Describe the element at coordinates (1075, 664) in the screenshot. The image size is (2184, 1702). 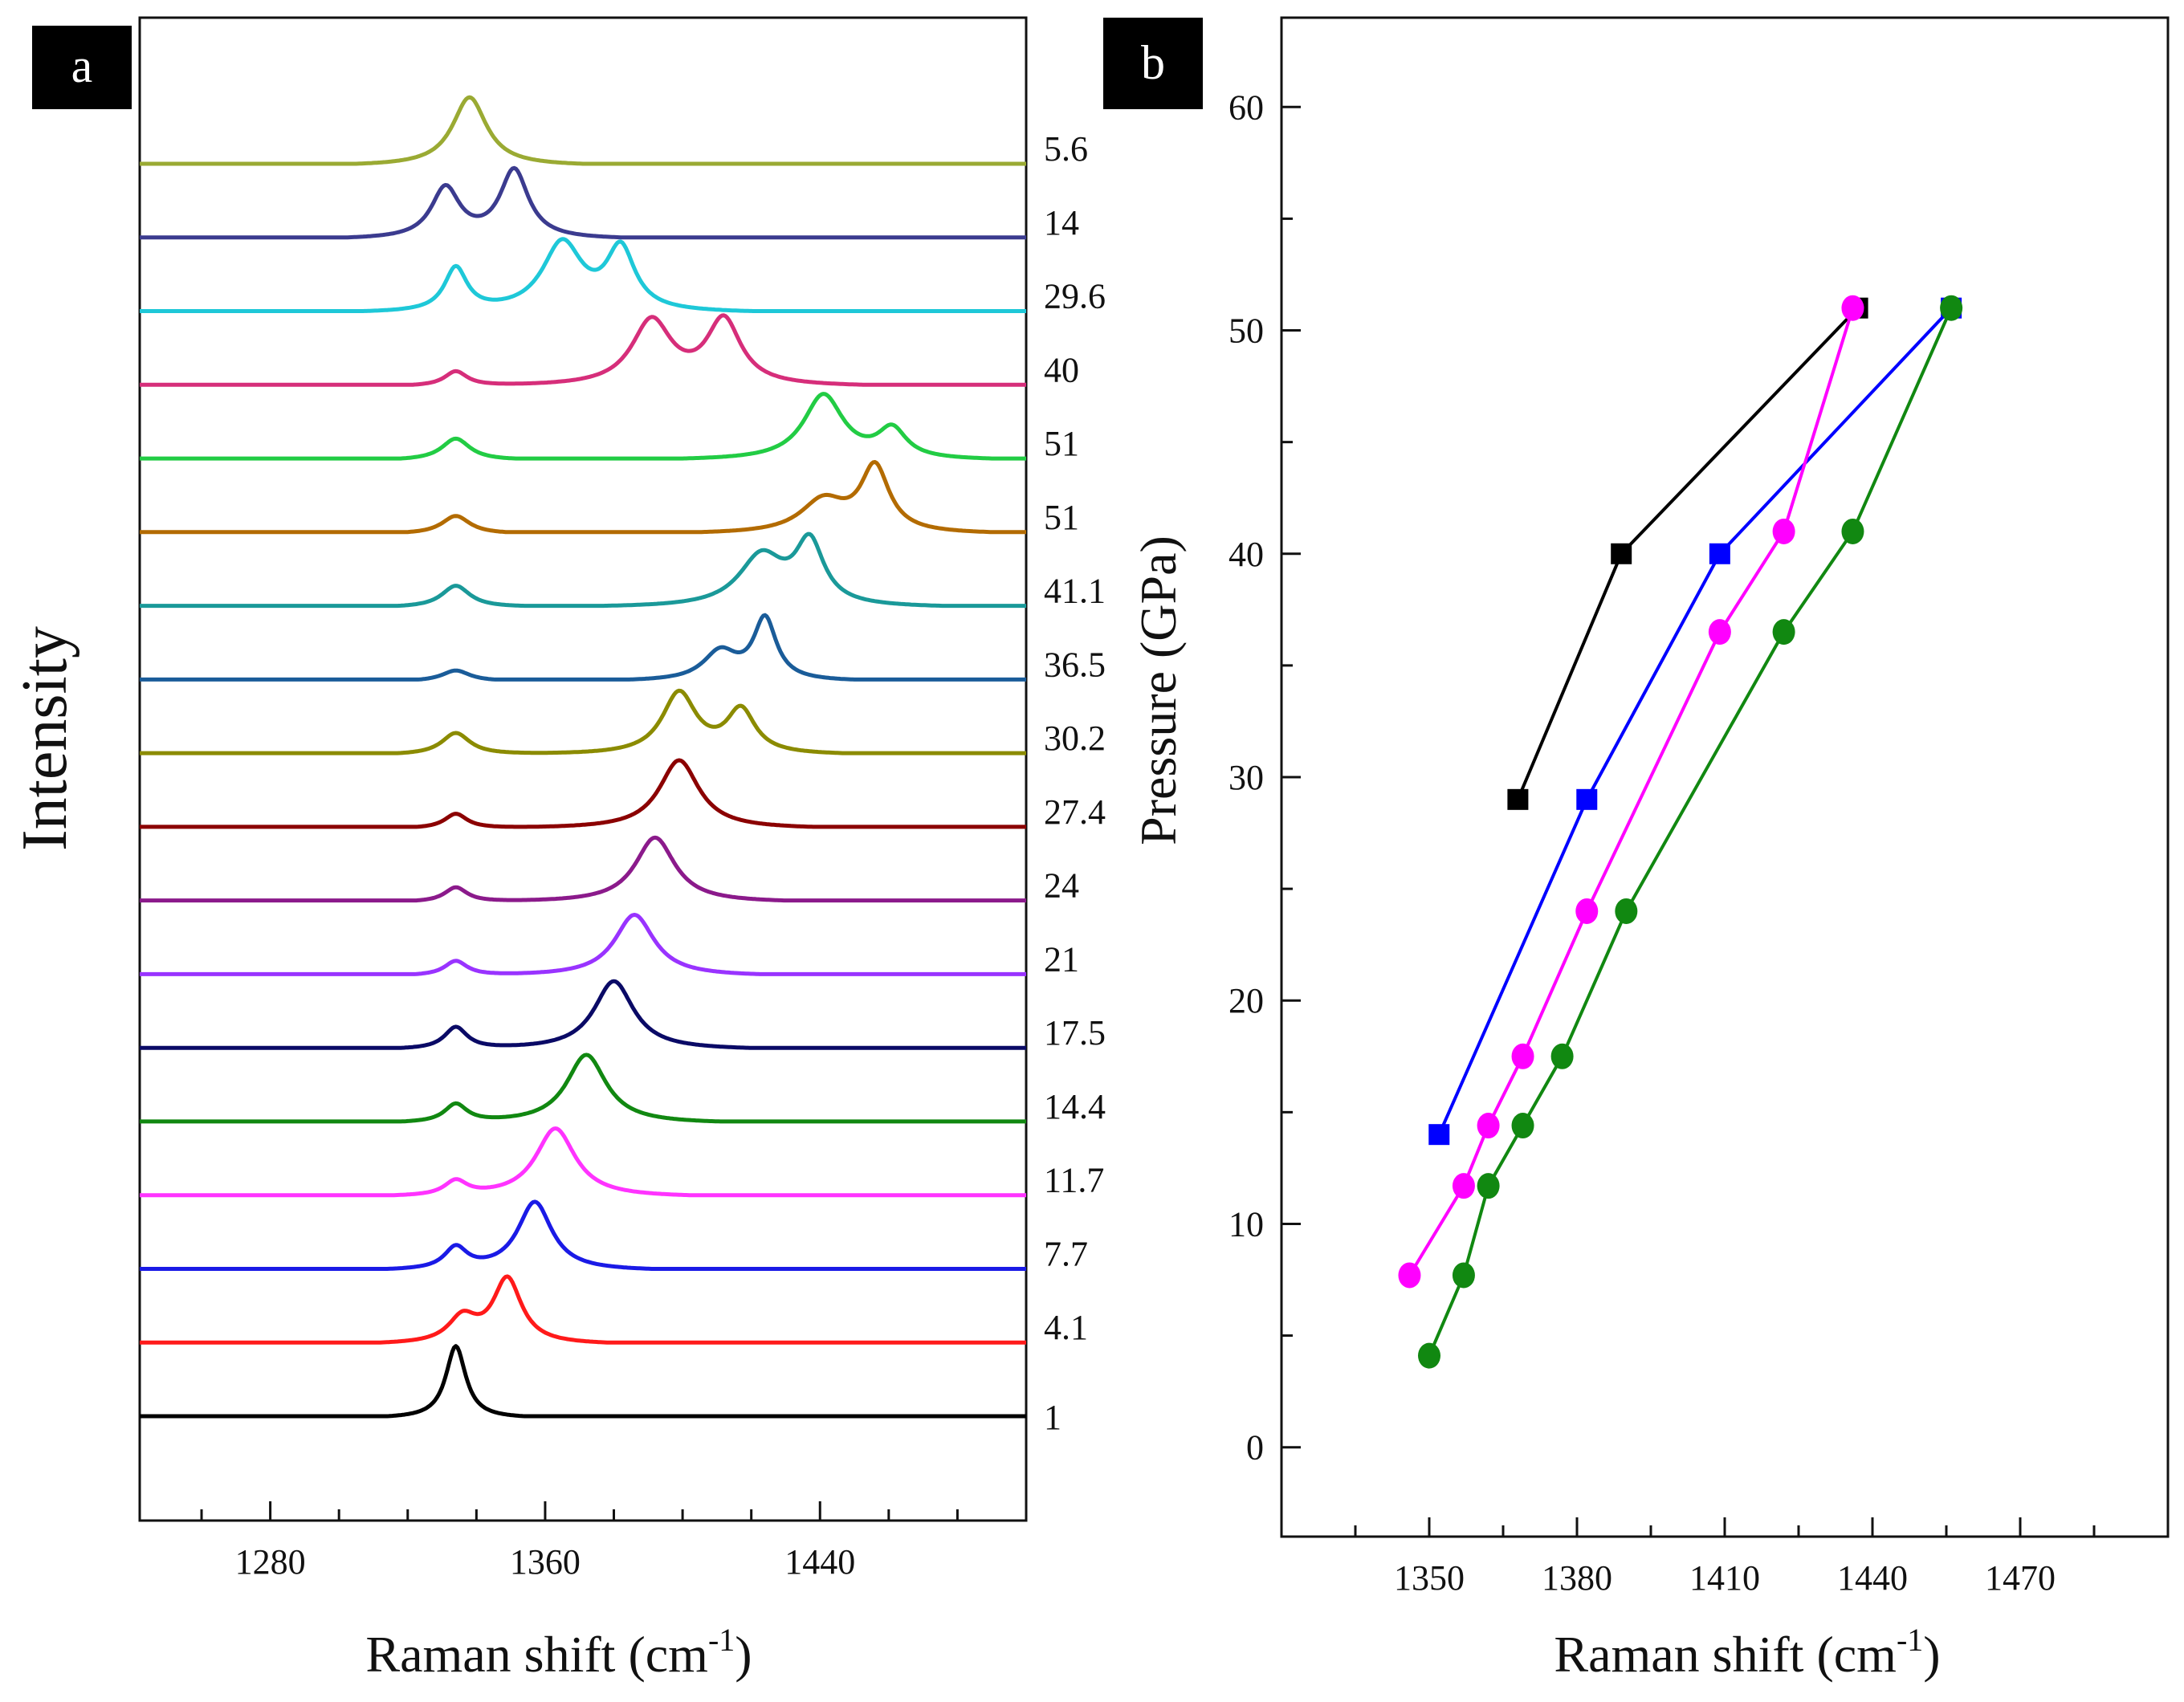
I see `spectrum-label-10: 36.5` at that location.